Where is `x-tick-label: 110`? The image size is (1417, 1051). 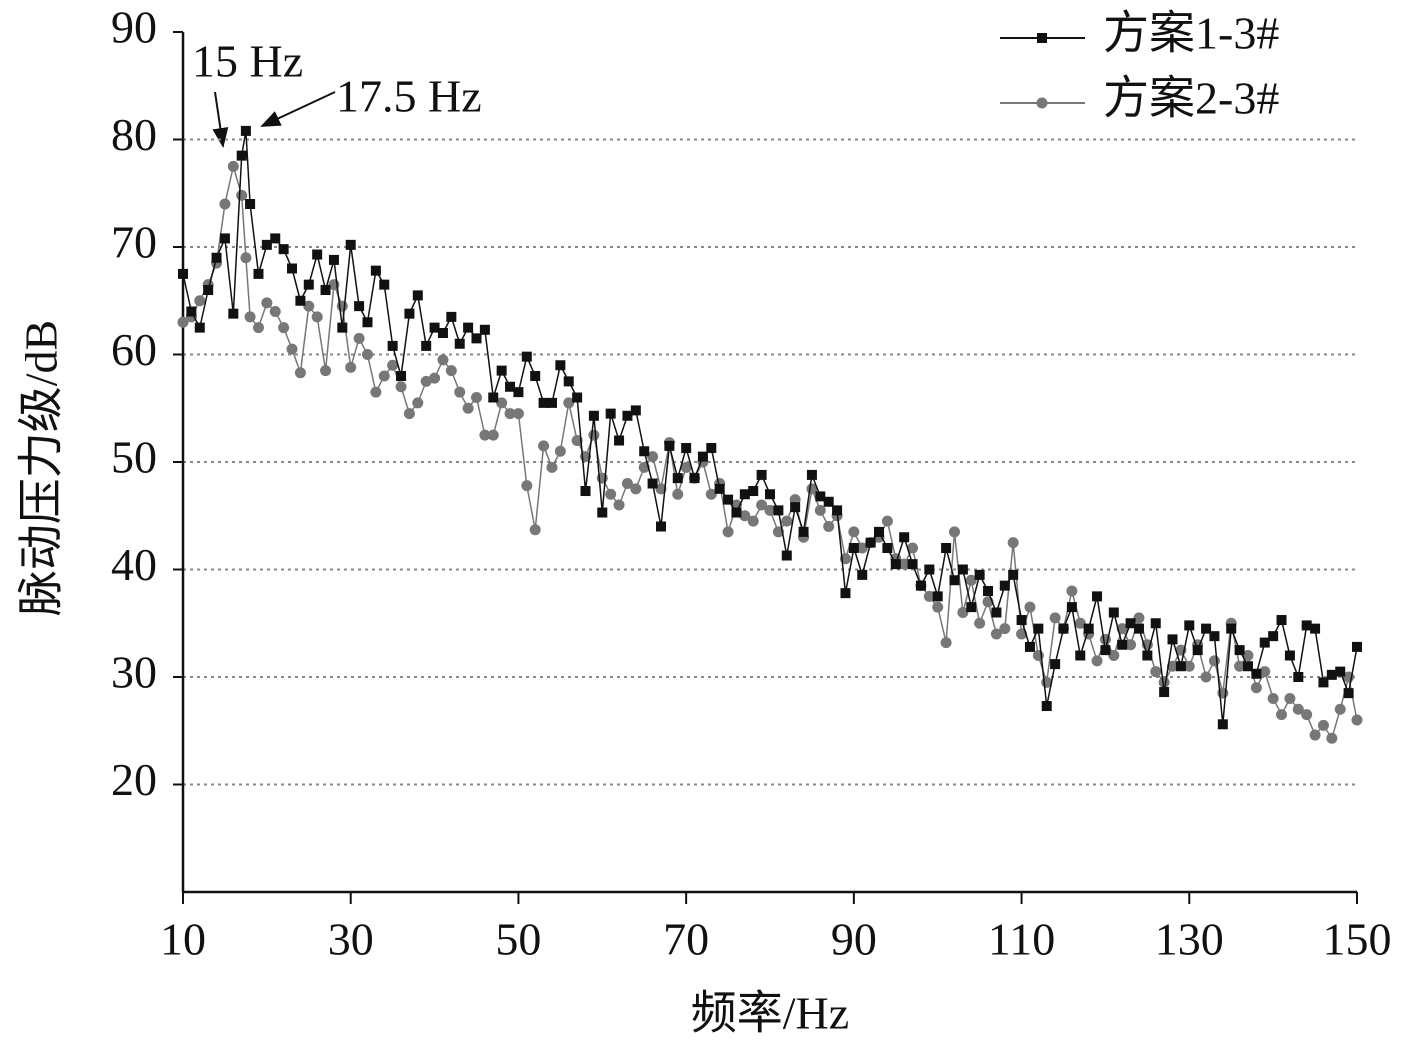 x-tick-label: 110 is located at coordinates (1021, 939).